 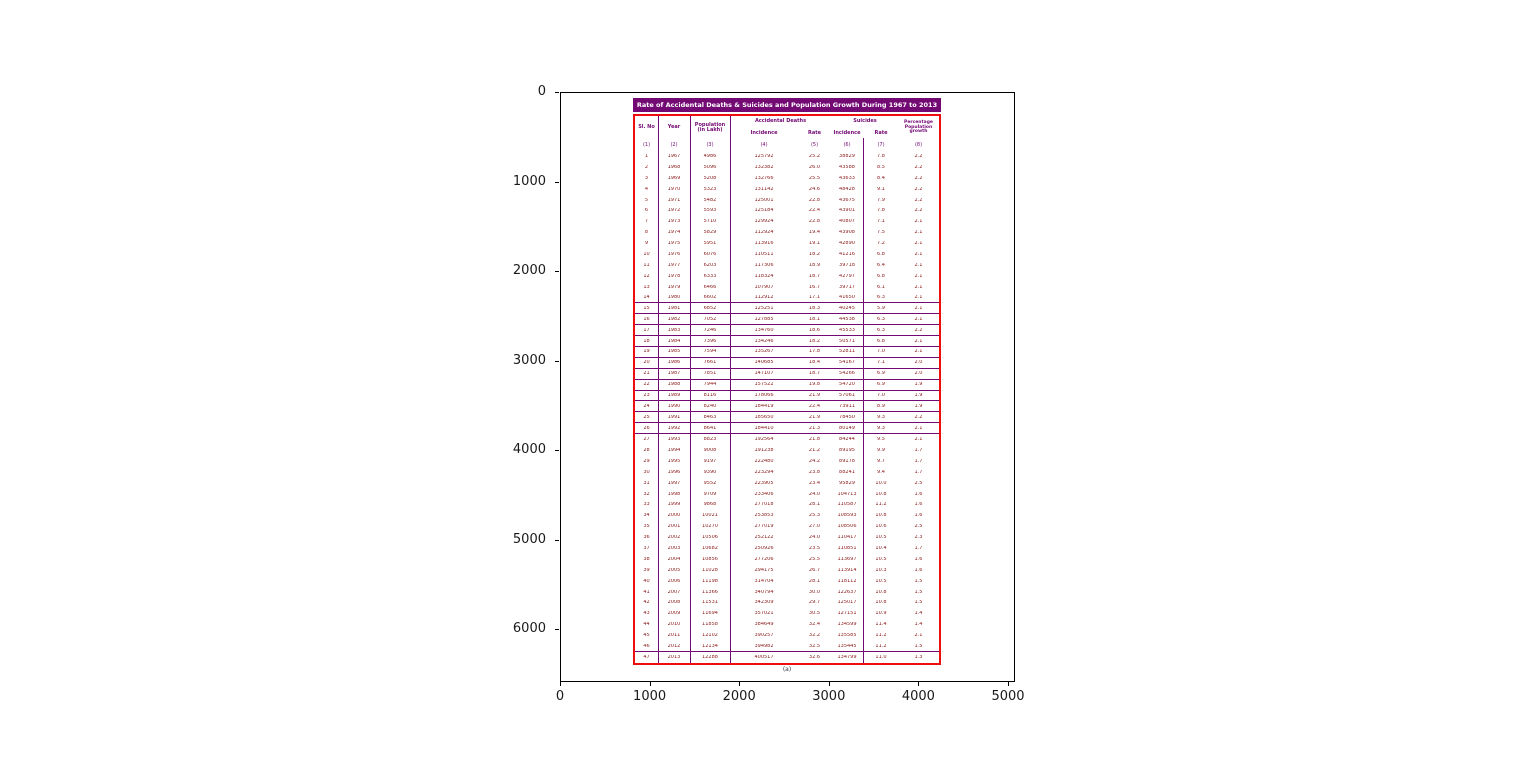 I want to click on table-row: 38 2004 10856 277206 25.5 113697 10.5 1.6, so click(x=787, y=559).